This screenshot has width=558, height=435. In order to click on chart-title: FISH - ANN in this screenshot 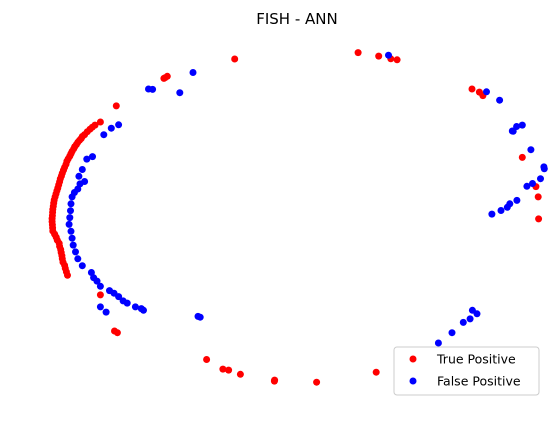, I will do `click(297, 19)`.